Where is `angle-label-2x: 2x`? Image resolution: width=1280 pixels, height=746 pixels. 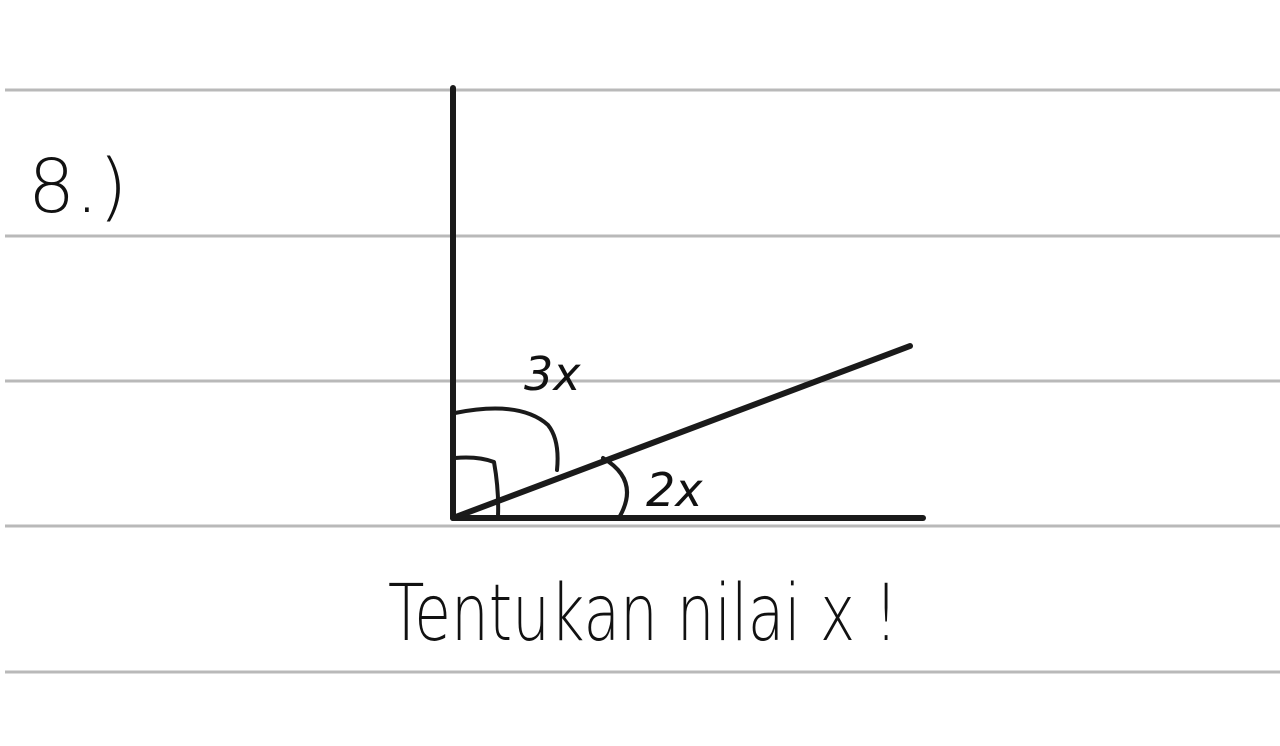 angle-label-2x: 2x is located at coordinates (674, 490).